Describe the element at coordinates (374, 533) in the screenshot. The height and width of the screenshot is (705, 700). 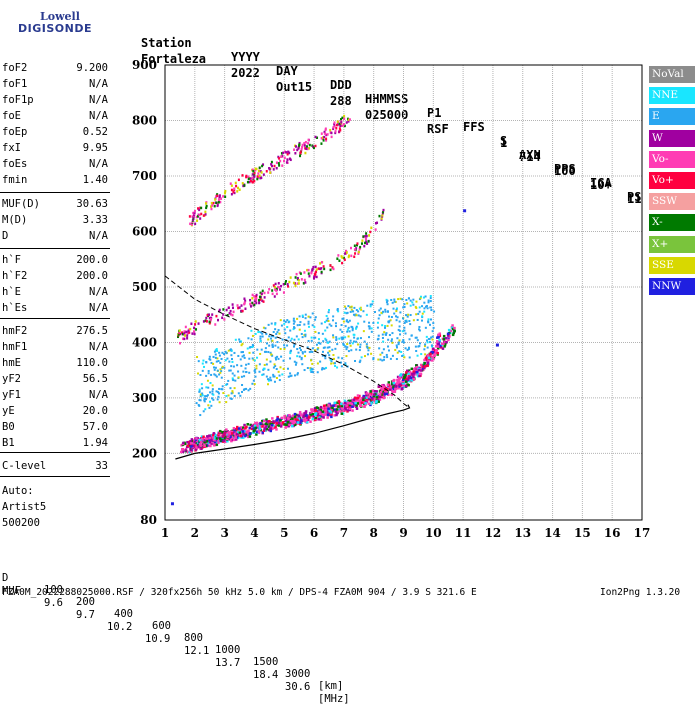
I see `x-tick-label: 8` at that location.